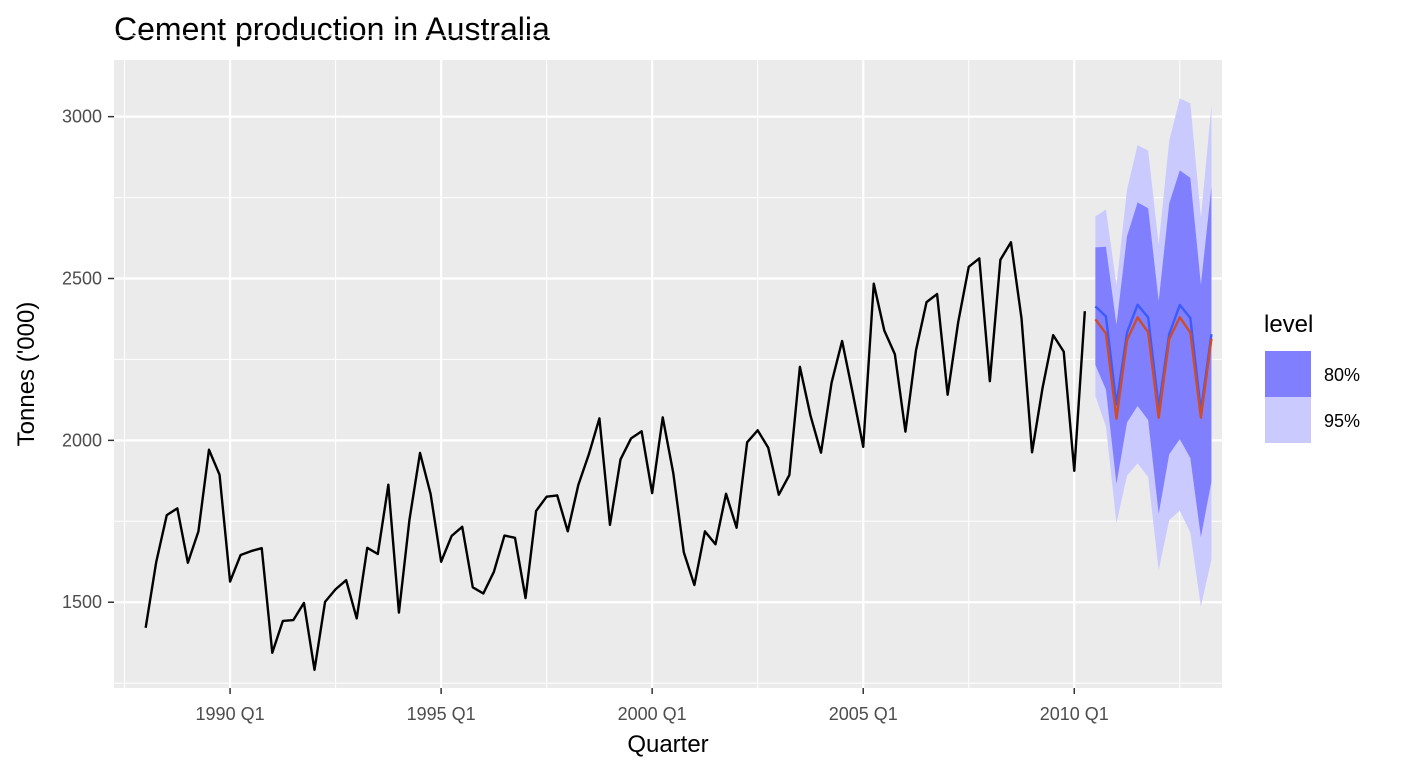 The width and height of the screenshot is (1402, 774). Describe the element at coordinates (82, 117) in the screenshot. I see `y-tick-label: 3000` at that location.